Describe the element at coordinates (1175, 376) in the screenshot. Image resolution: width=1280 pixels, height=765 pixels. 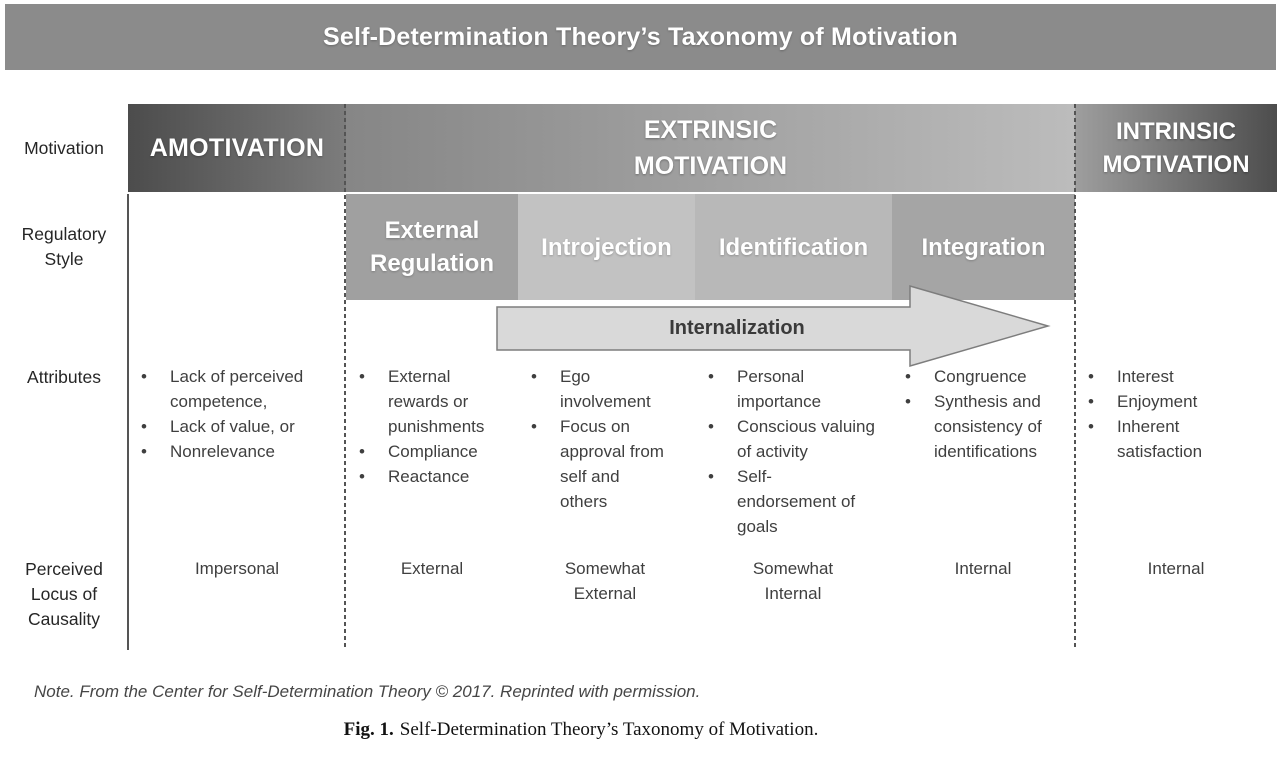
I see `list-item: Interest` at that location.